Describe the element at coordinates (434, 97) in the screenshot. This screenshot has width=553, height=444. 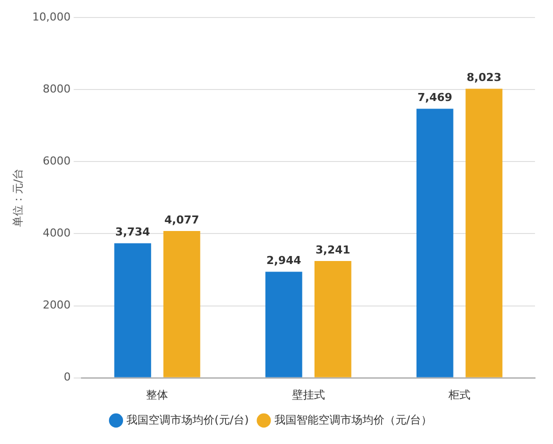
I see `data-label: 7,469` at that location.